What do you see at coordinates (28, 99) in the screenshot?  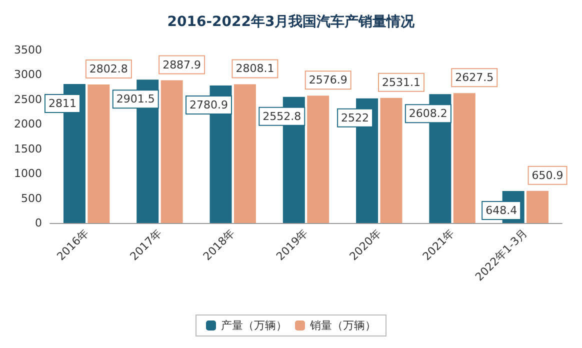 I see `y-tick-label: 2500` at bounding box center [28, 99].